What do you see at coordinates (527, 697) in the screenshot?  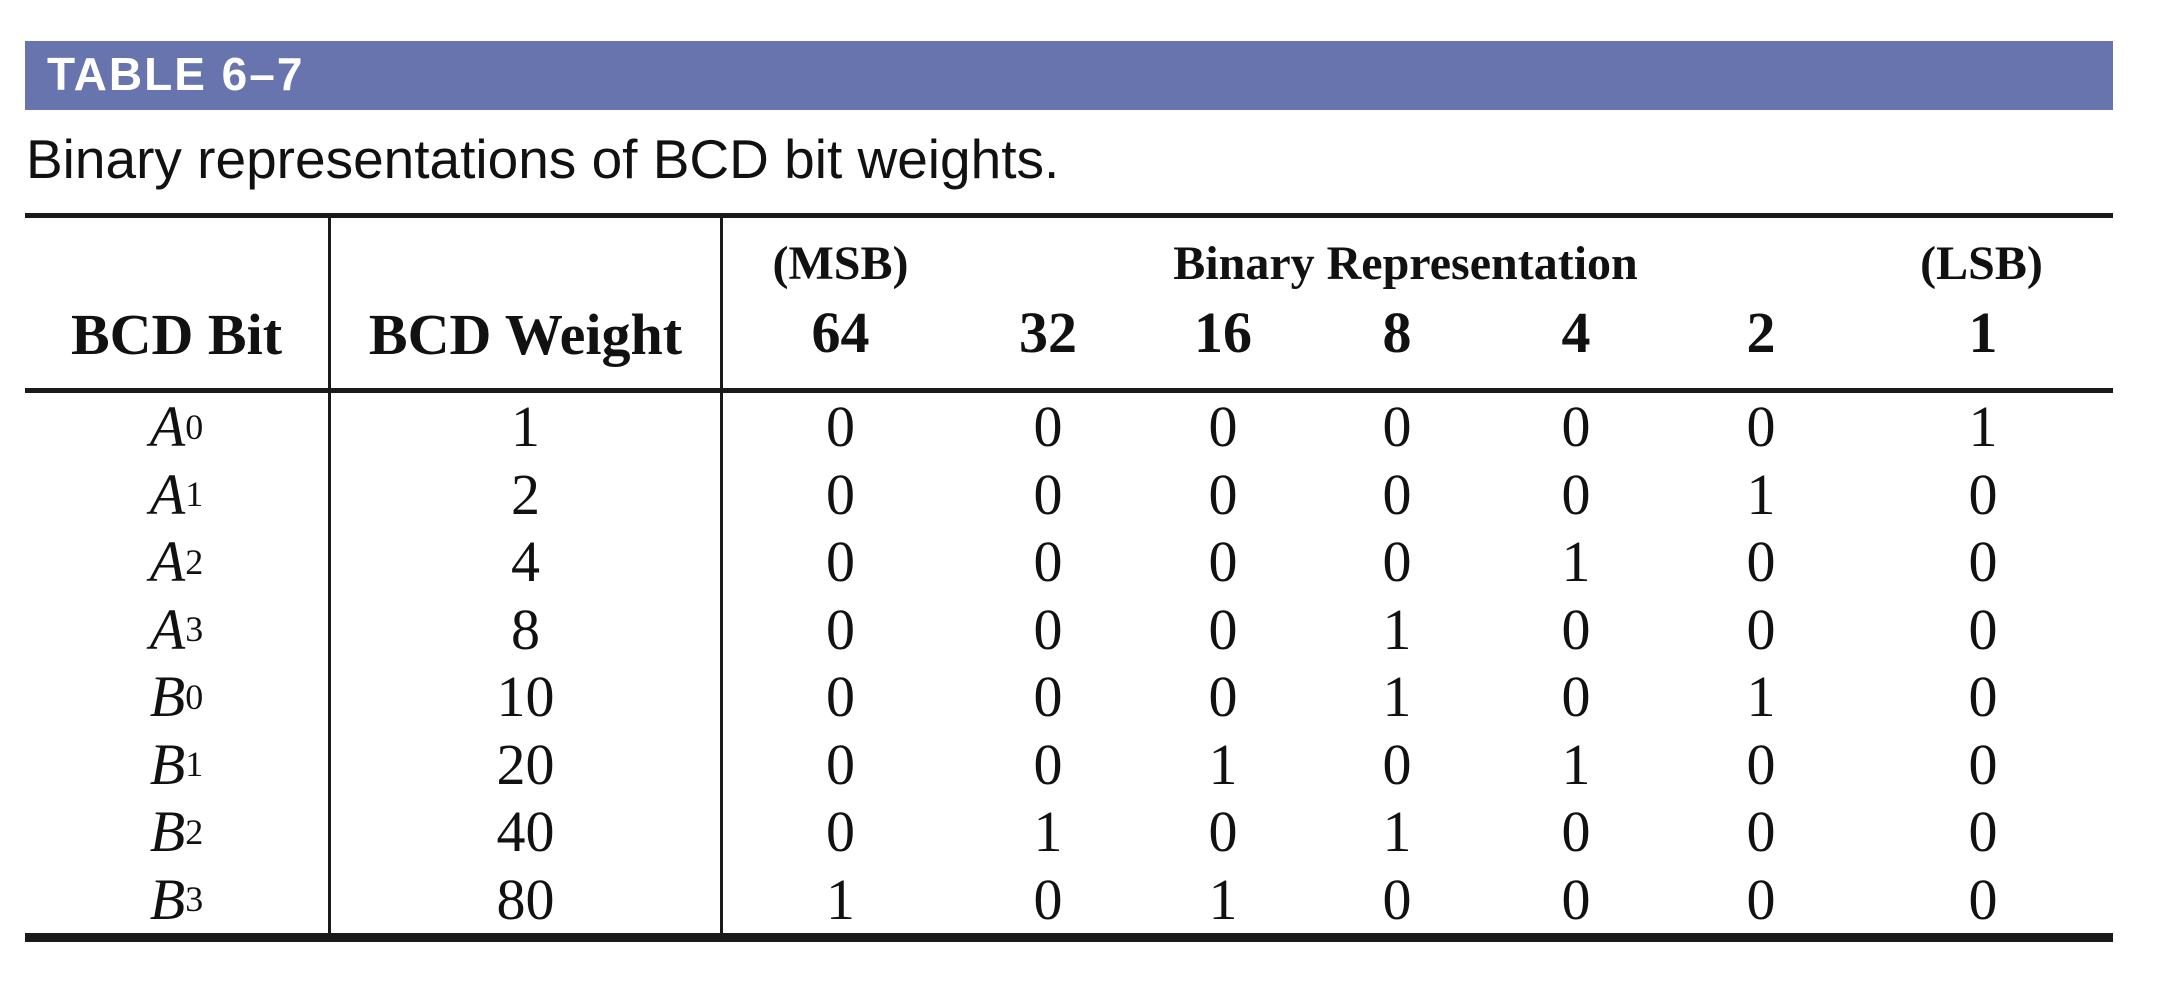 I see `bcd-weight-cell: 10` at bounding box center [527, 697].